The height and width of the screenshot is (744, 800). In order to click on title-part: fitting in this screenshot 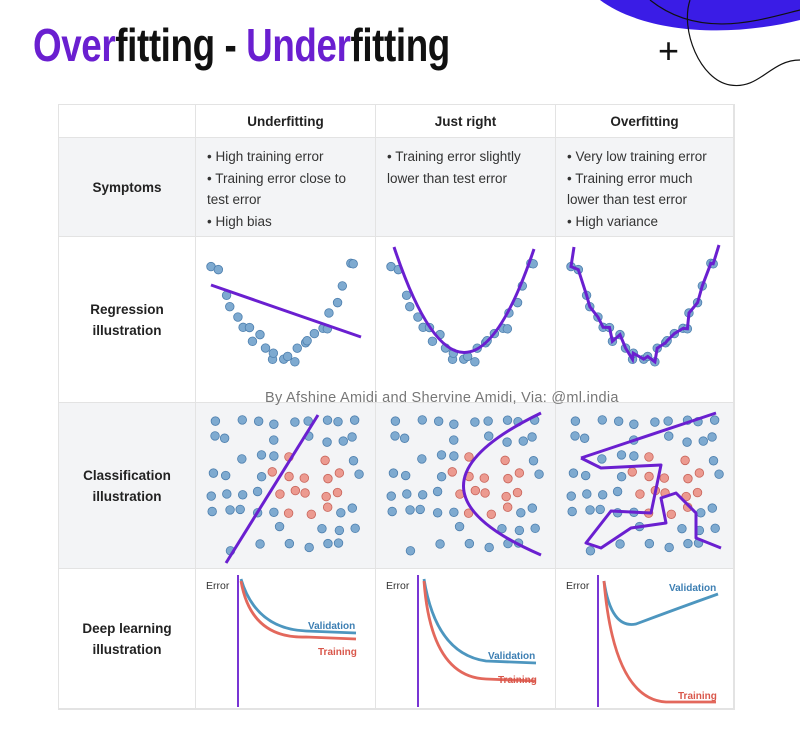, I will do `click(400, 45)`.